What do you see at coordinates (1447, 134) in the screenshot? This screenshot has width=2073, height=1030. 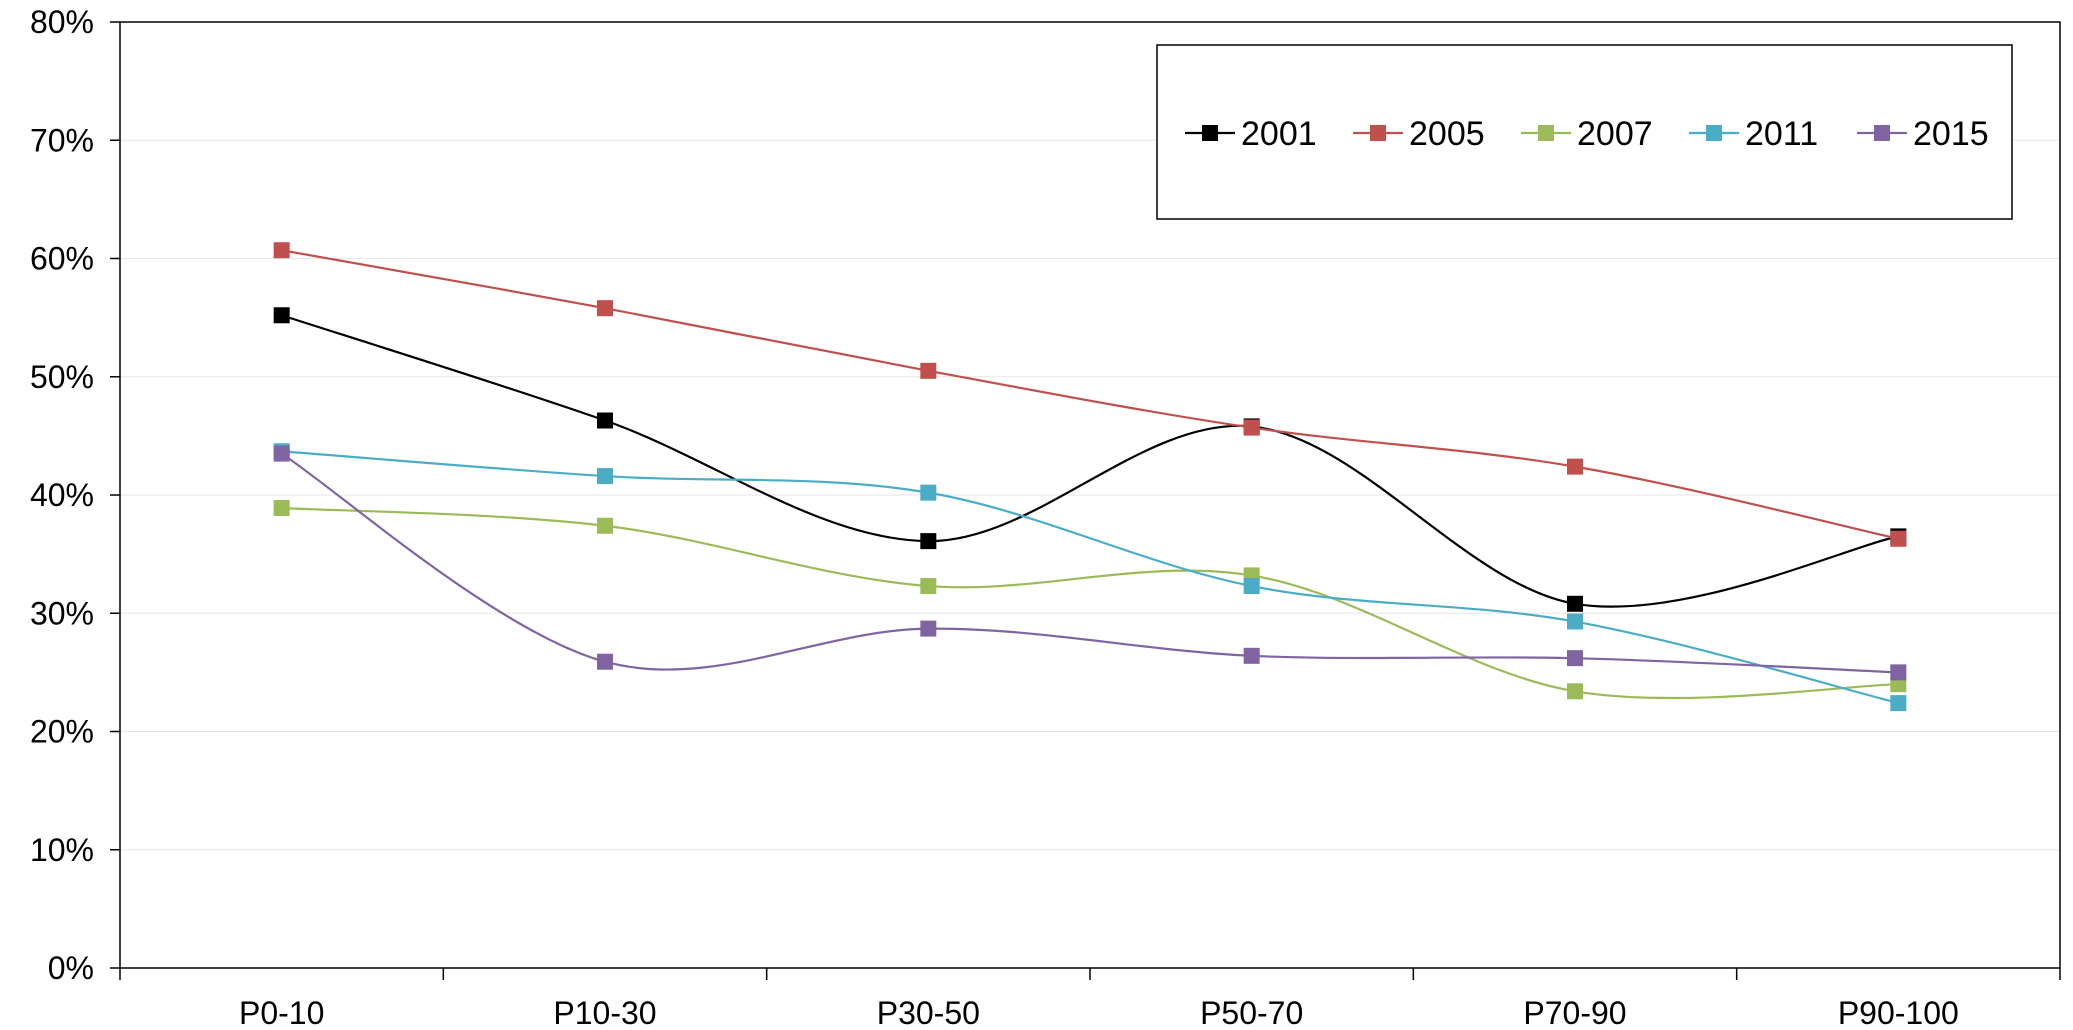 I see `legend-label: 2005` at bounding box center [1447, 134].